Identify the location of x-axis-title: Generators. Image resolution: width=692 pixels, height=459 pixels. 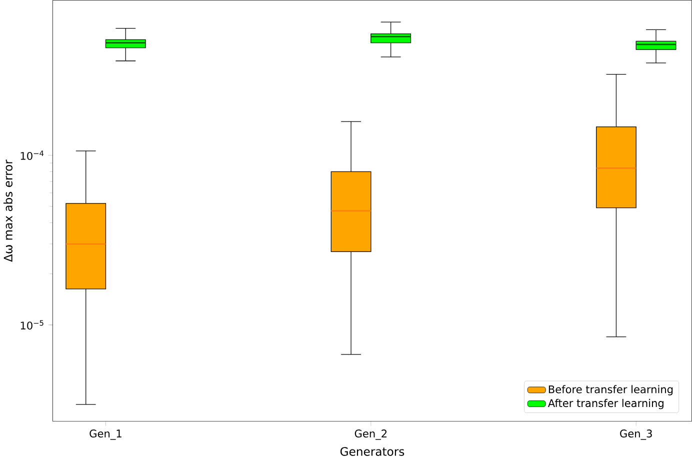
(372, 451).